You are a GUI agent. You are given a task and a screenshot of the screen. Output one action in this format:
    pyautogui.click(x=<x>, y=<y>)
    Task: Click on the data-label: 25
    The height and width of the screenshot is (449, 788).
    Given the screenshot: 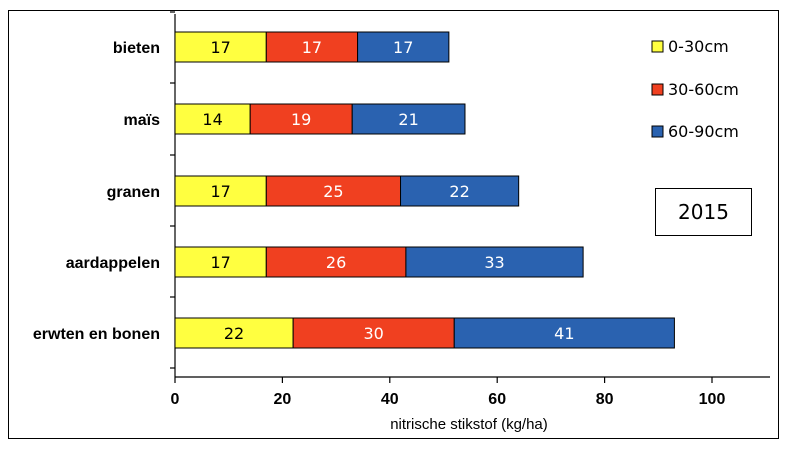 What is the action you would take?
    pyautogui.click(x=333, y=191)
    